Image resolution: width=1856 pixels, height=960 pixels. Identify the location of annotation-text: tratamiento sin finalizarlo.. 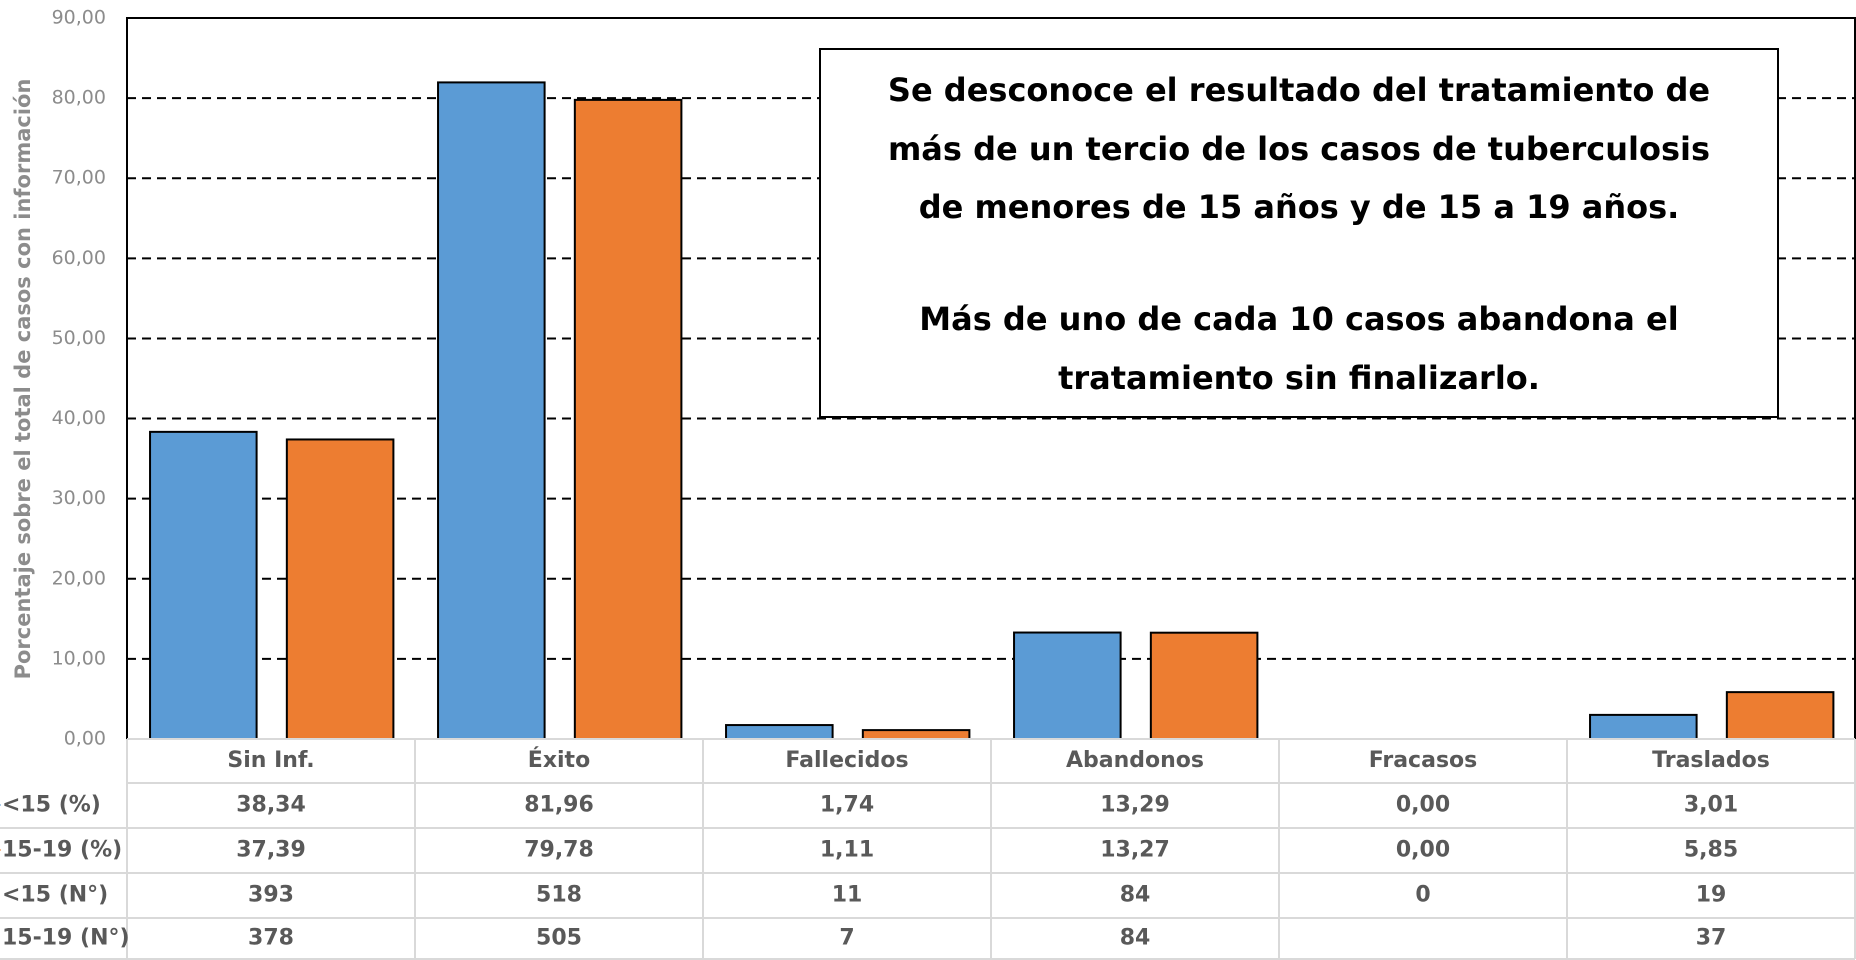
(1299, 378).